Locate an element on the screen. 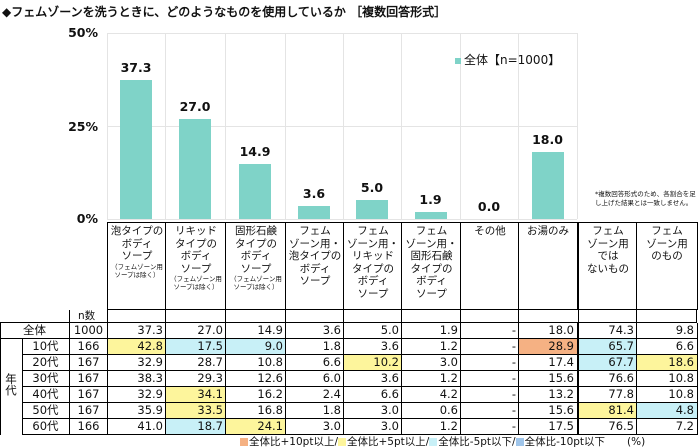 This screenshot has height=448, width=700. footnote: *複数回答形式のため、各割合を足し上げた結果とは一致しません。 is located at coordinates (645, 198).